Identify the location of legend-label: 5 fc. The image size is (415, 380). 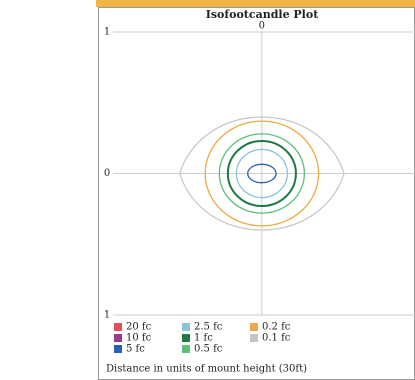
(135, 349).